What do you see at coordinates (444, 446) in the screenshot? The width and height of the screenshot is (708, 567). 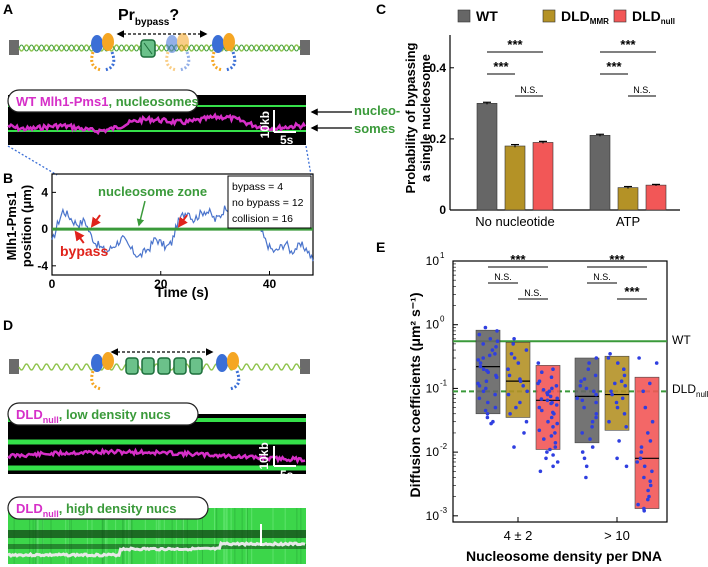 I see `y-tick-exponent: -2` at bounding box center [444, 446].